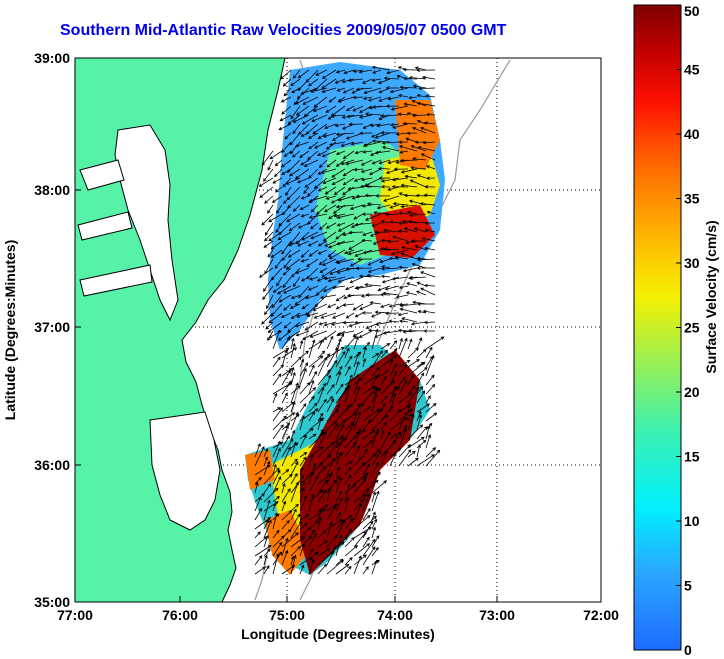 The image size is (724, 659). Describe the element at coordinates (395, 615) in the screenshot. I see `x-tick-label: 74:00` at that location.